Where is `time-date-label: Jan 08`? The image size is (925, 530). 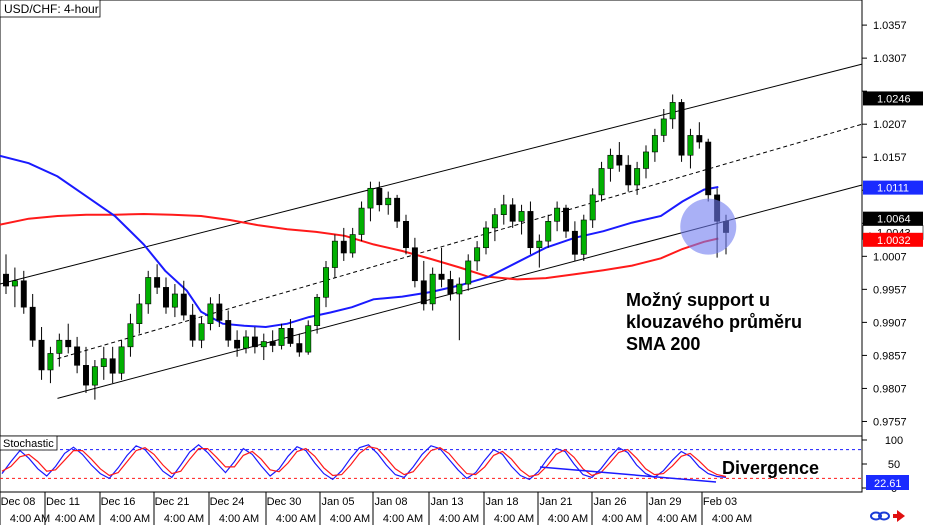 time-date-label: Jan 08 is located at coordinates (390, 502).